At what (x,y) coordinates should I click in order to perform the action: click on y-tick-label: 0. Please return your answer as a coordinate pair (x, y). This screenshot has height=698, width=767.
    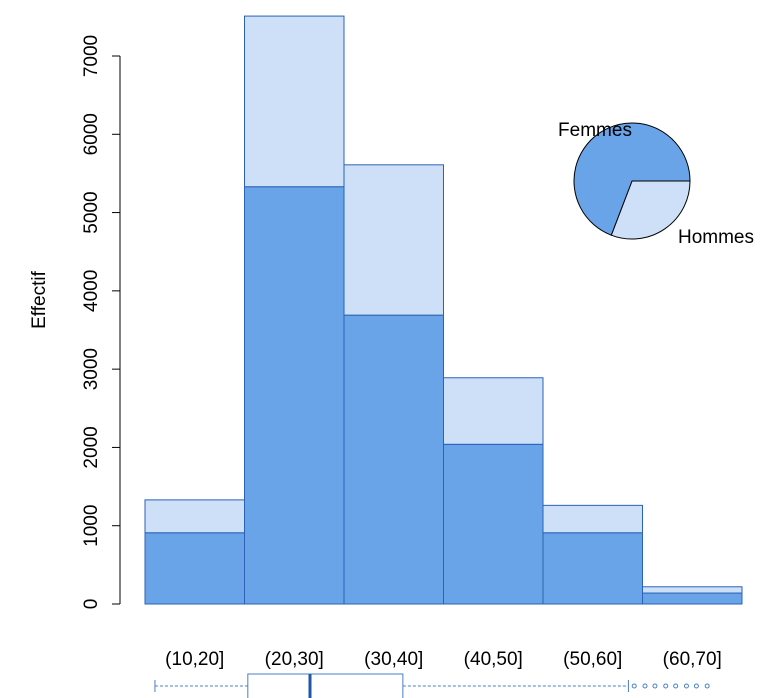
    Looking at the image, I should click on (91, 604).